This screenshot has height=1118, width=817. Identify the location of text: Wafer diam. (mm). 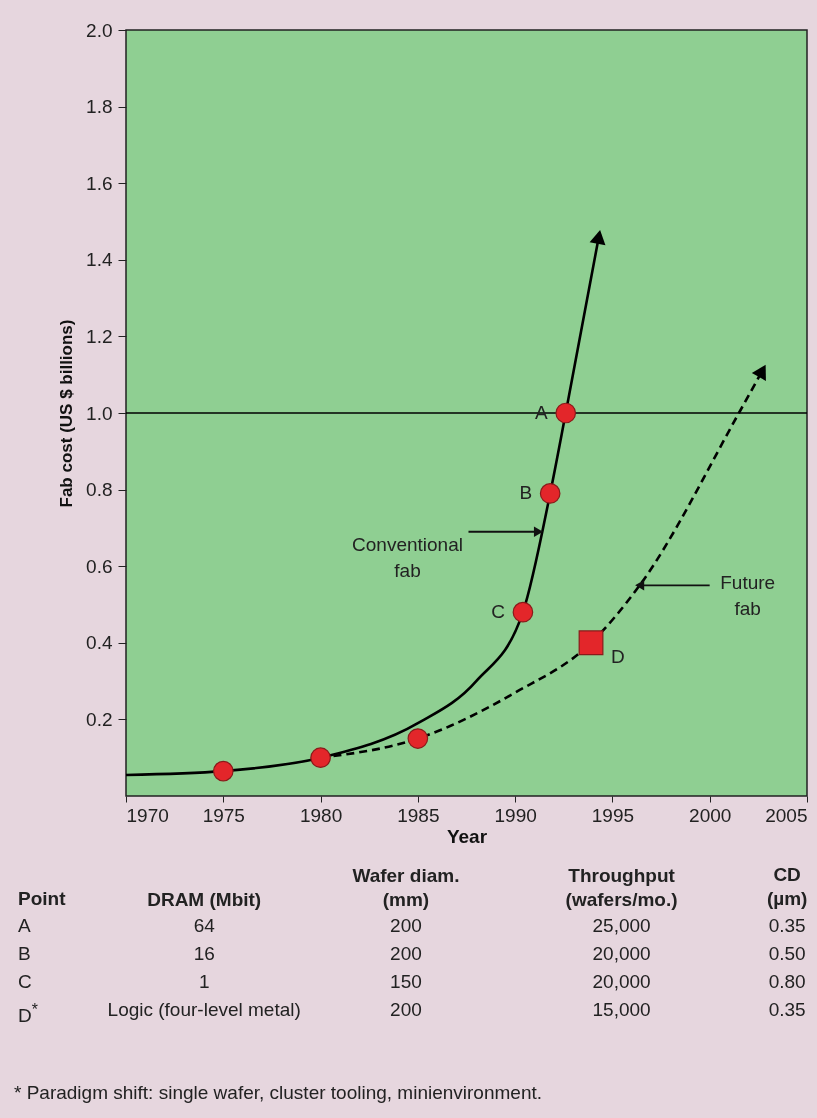
(406, 888).